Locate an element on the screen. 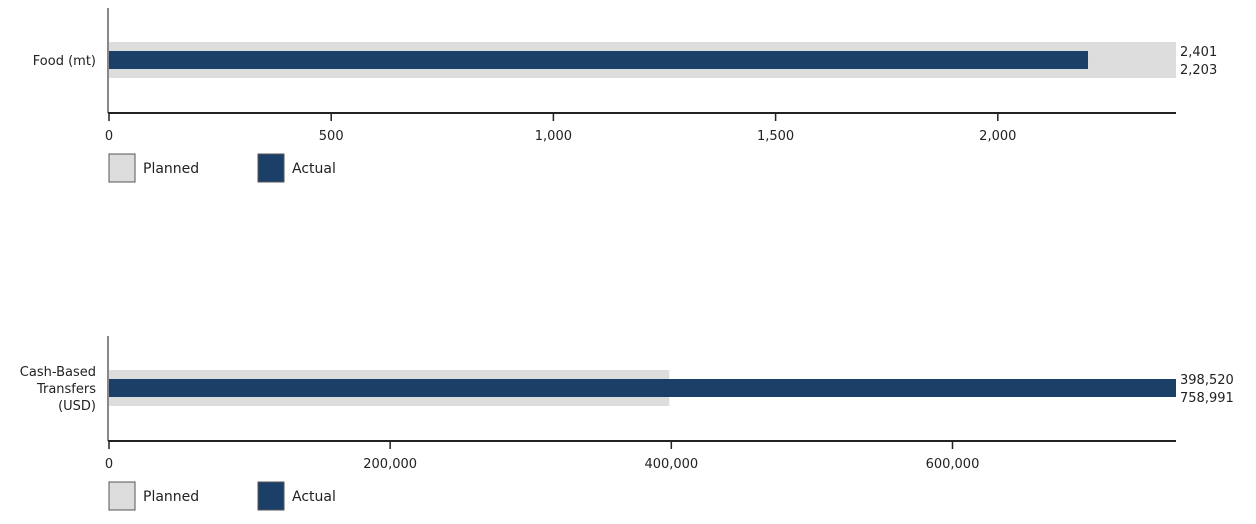 The width and height of the screenshot is (1256, 524). category-label: Food (mt) is located at coordinates (64, 61).